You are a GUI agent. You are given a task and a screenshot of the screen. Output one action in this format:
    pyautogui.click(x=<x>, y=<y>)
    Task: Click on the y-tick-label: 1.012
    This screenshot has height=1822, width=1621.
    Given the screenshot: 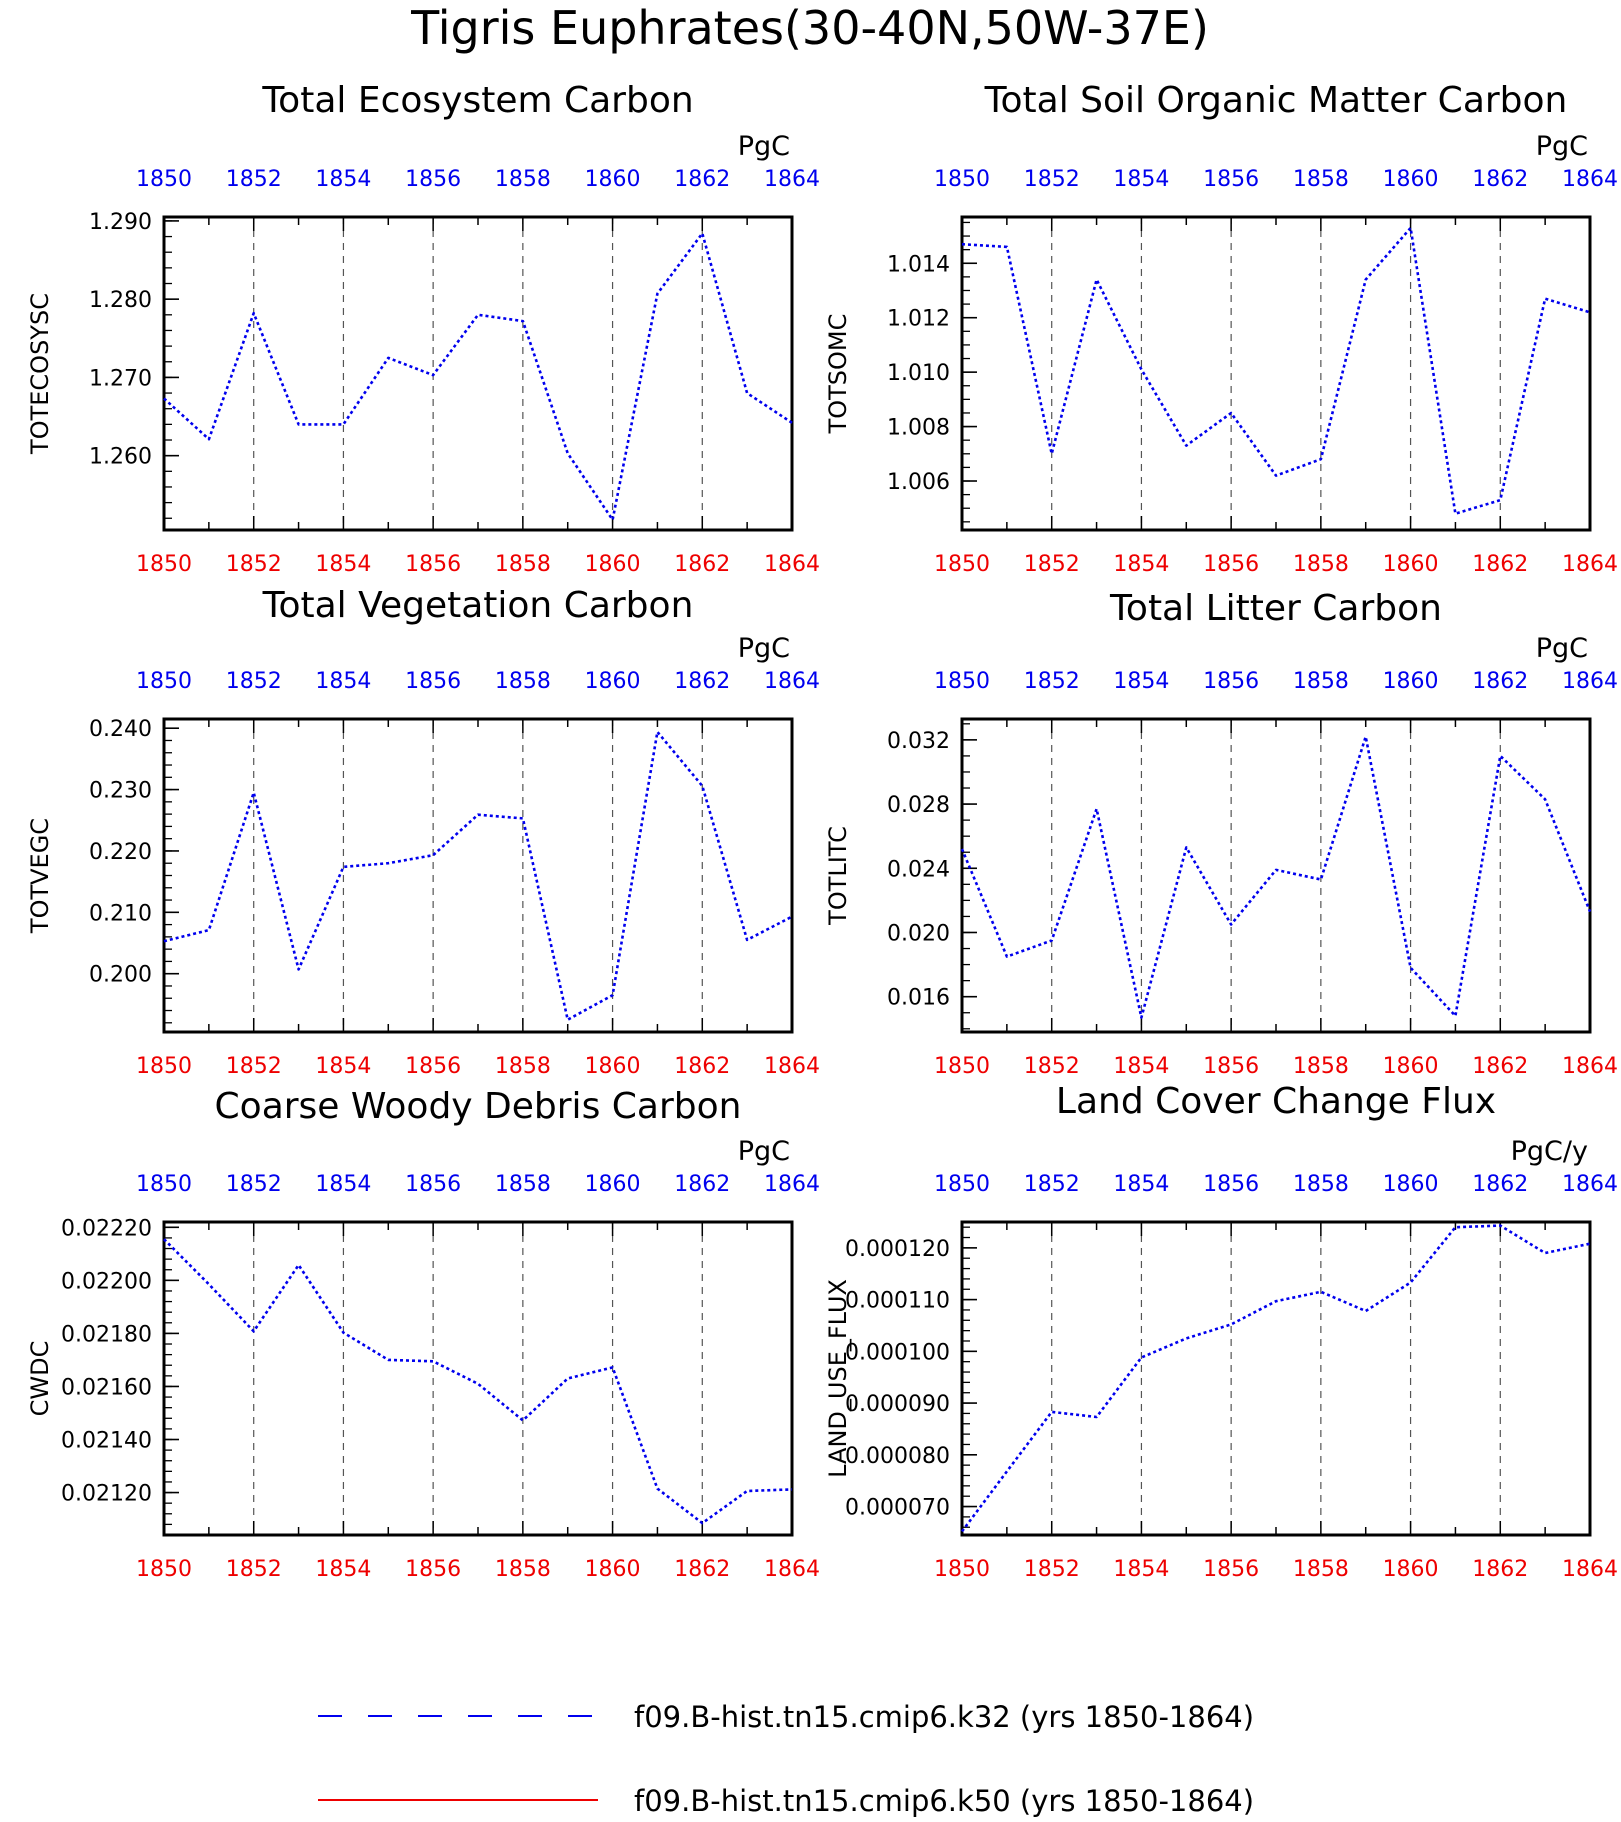 What is the action you would take?
    pyautogui.click(x=918, y=319)
    